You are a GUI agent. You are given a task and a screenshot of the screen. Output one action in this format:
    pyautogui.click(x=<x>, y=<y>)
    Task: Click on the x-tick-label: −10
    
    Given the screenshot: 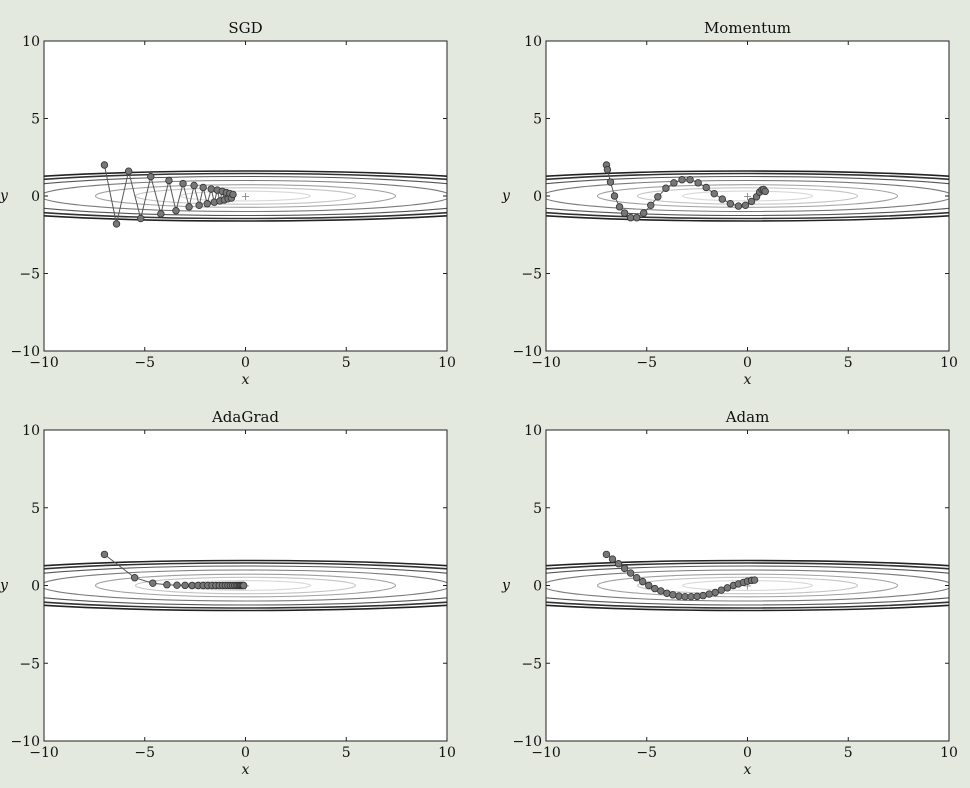 What is the action you would take?
    pyautogui.click(x=546, y=363)
    